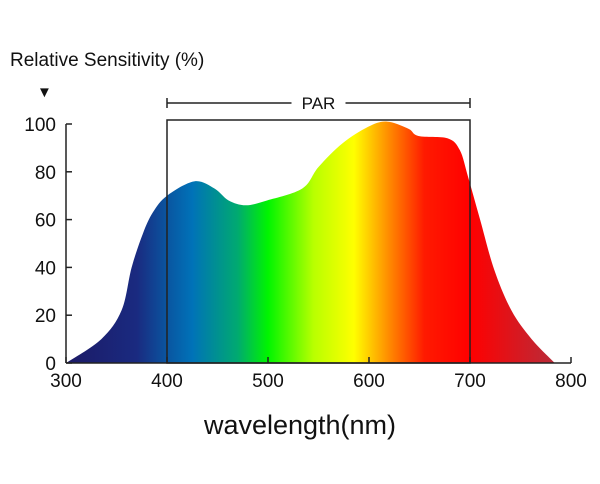  I want to click on y-axis-arrow-icon: ▼, so click(44, 92).